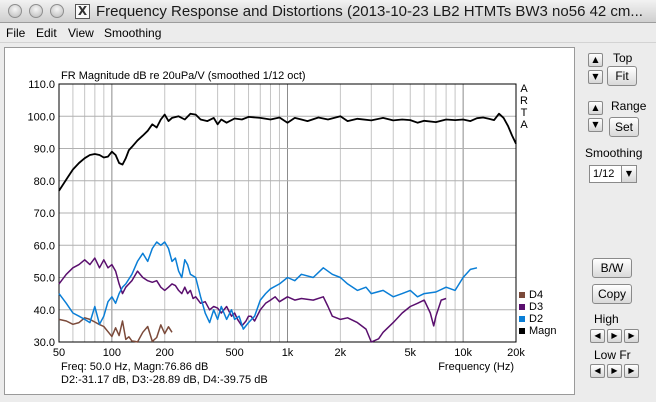 The image size is (656, 402). Describe the element at coordinates (46, 33) in the screenshot. I see `menu-edit: Edit` at that location.